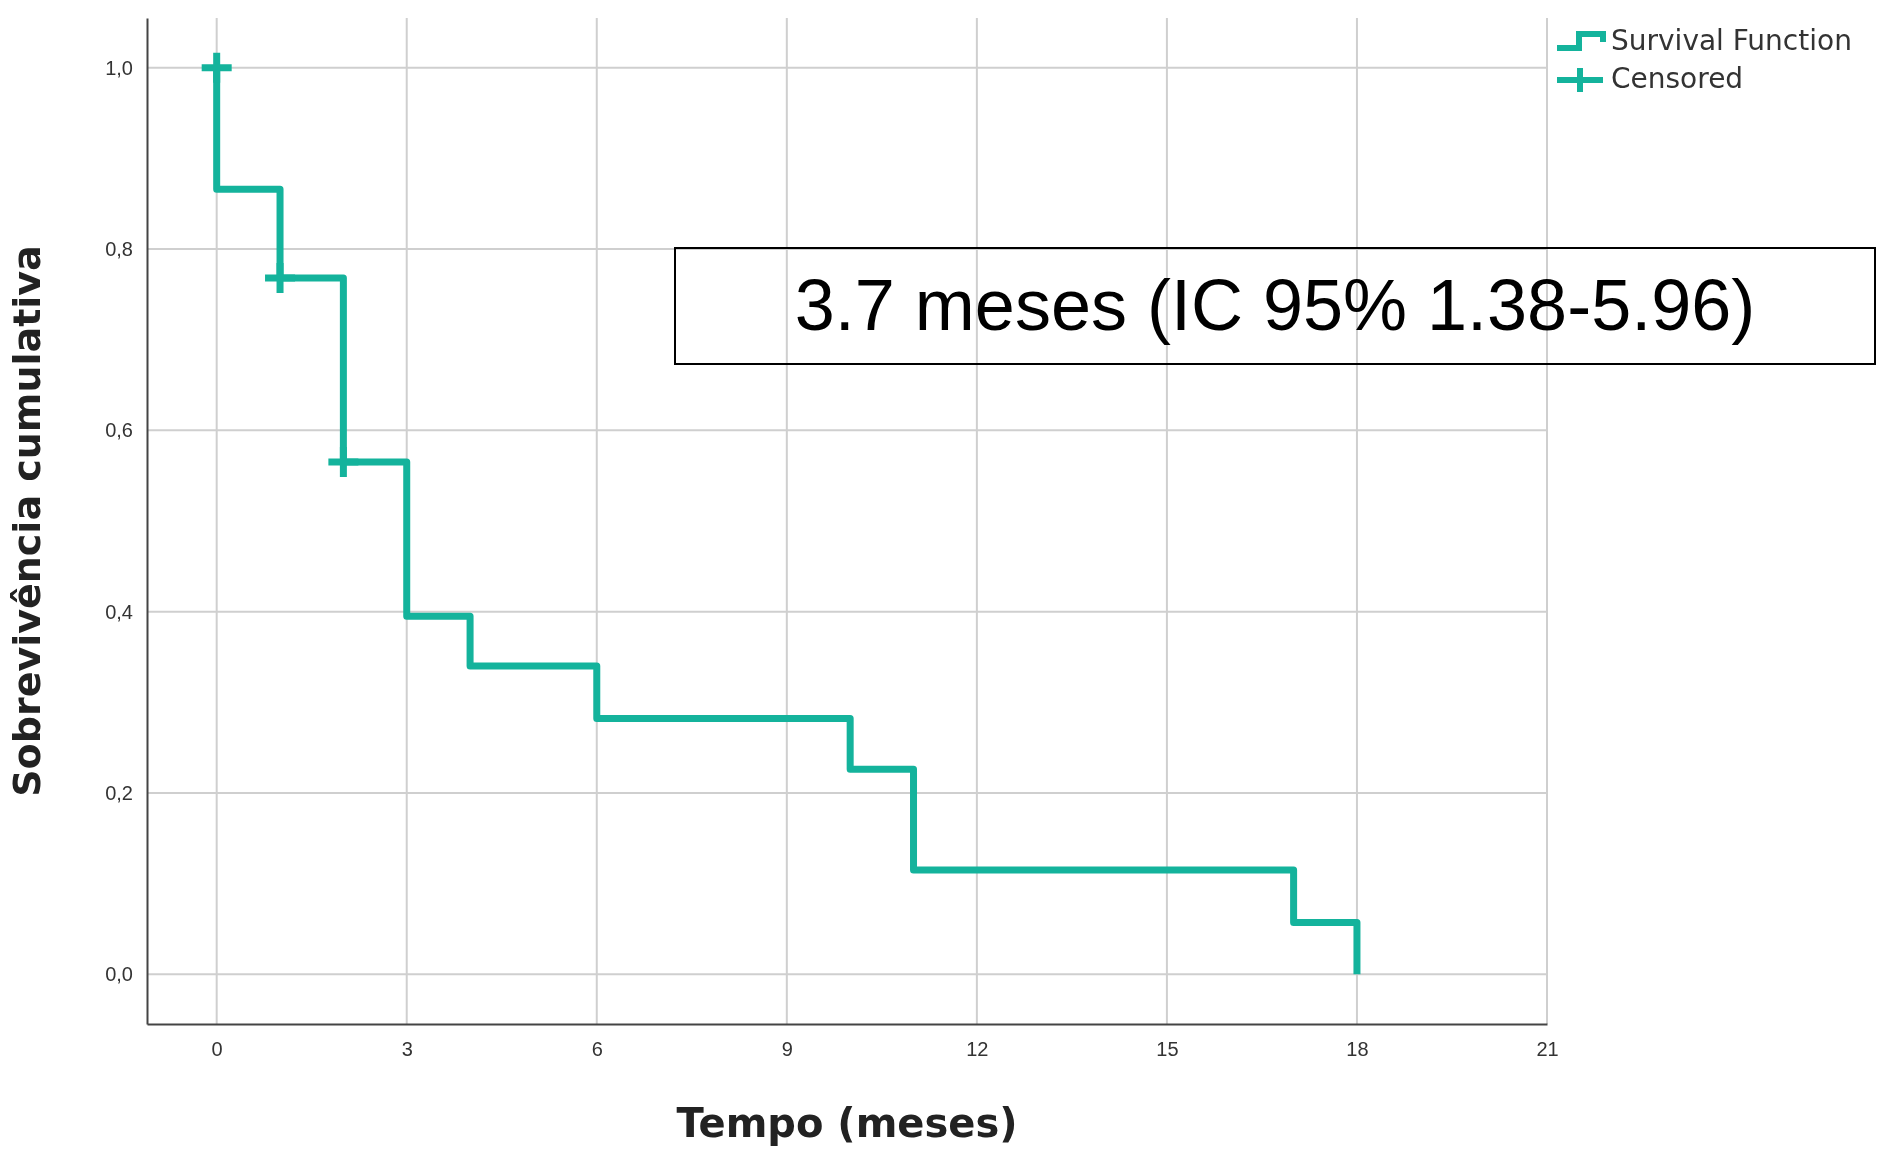 Image resolution: width=1891 pixels, height=1150 pixels. I want to click on y-tick-label: 0,4, so click(119, 611).